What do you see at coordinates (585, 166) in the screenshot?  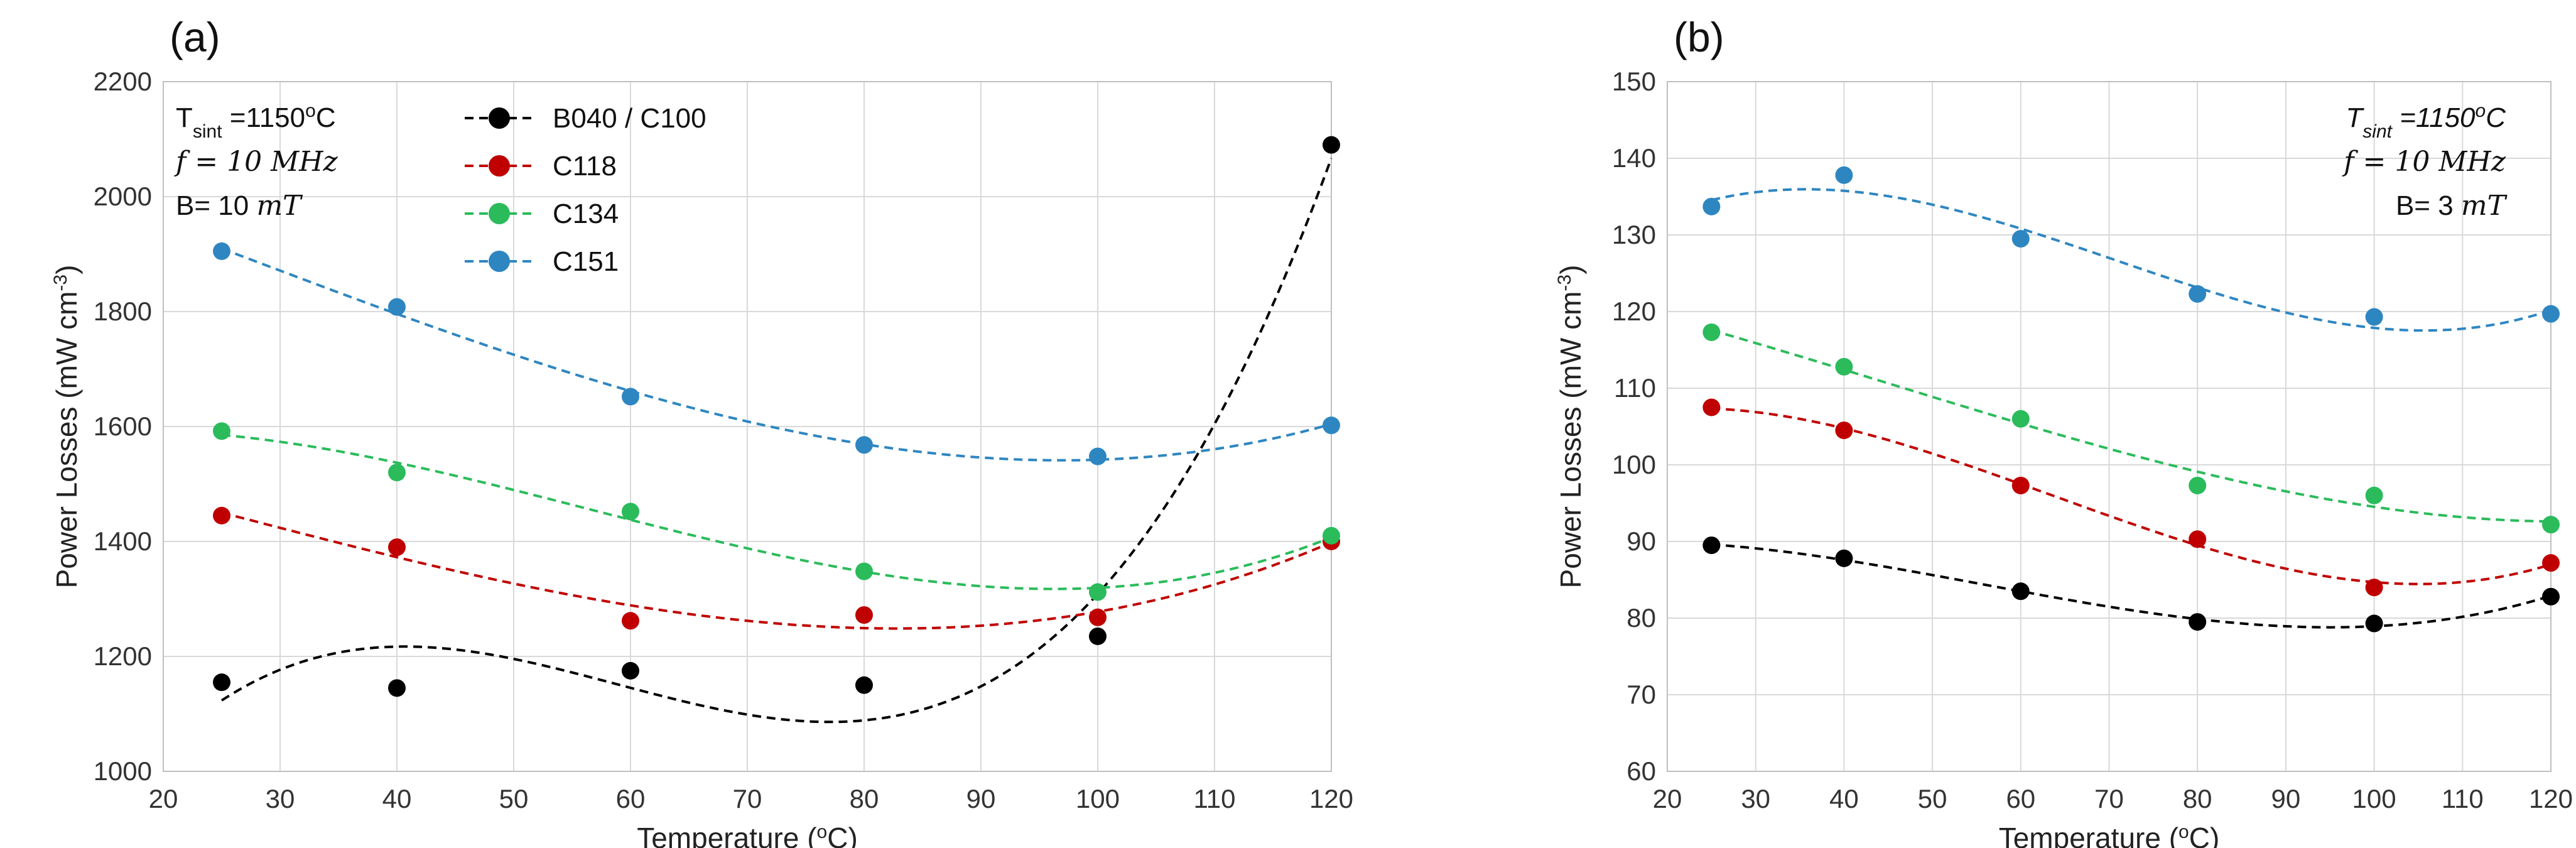 I see `legend-label-c118: C118` at bounding box center [585, 166].